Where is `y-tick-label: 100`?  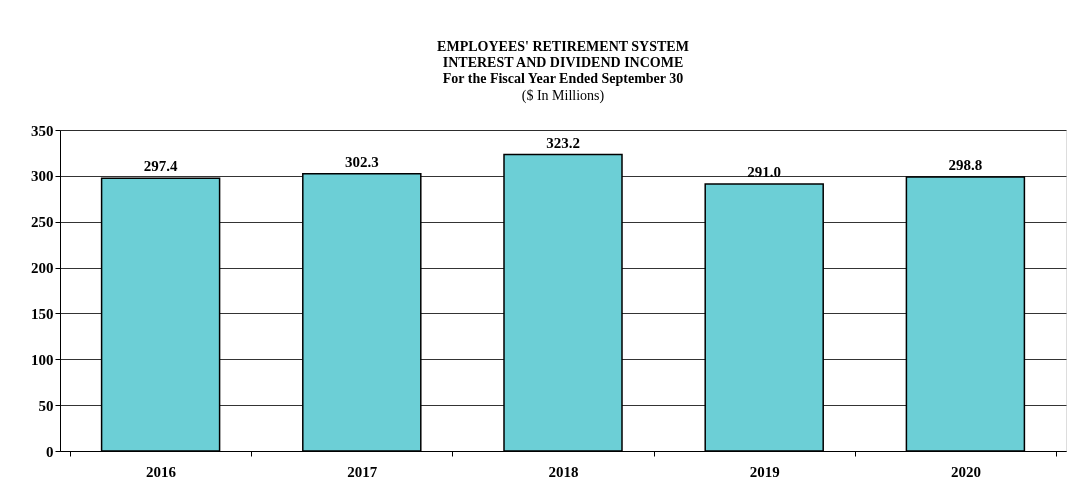 y-tick-label: 100 is located at coordinates (42, 359).